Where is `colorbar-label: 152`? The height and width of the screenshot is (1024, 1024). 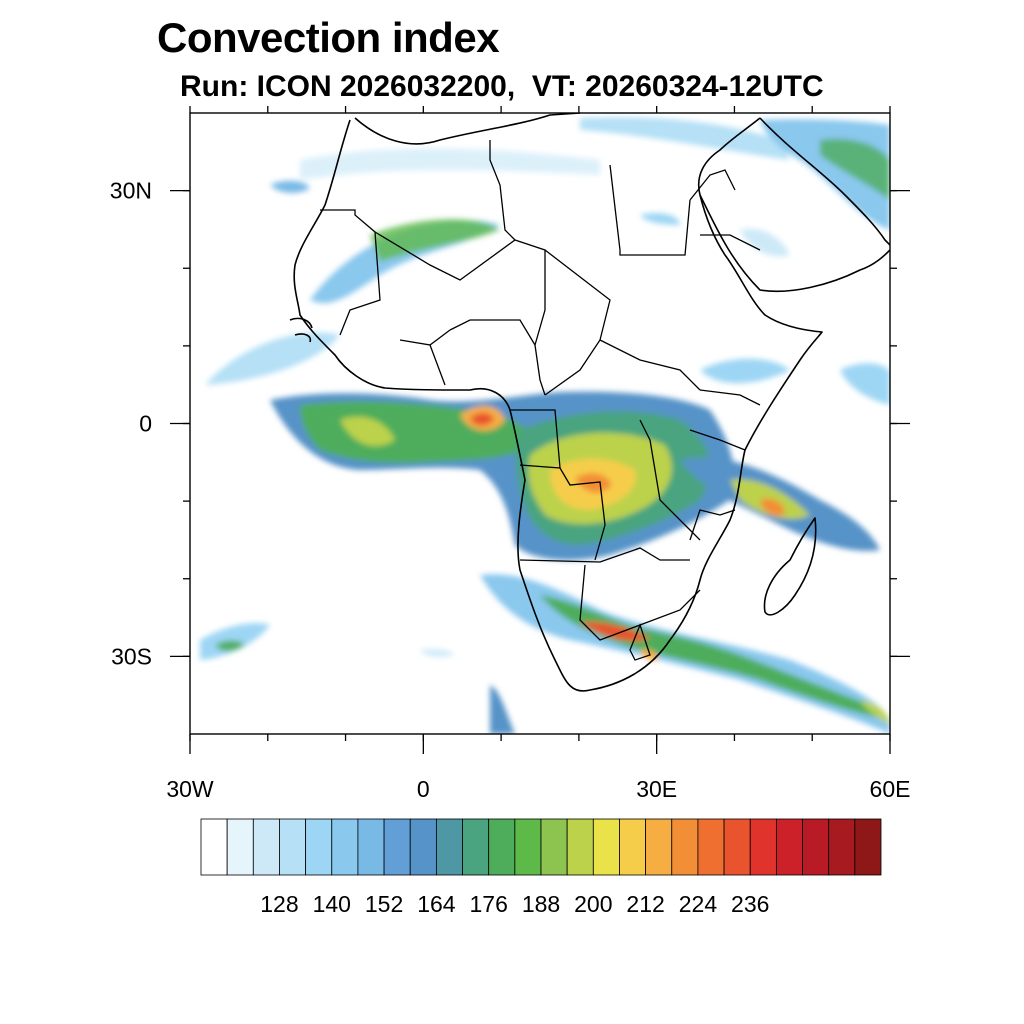
colorbar-label: 152 is located at coordinates (384, 904).